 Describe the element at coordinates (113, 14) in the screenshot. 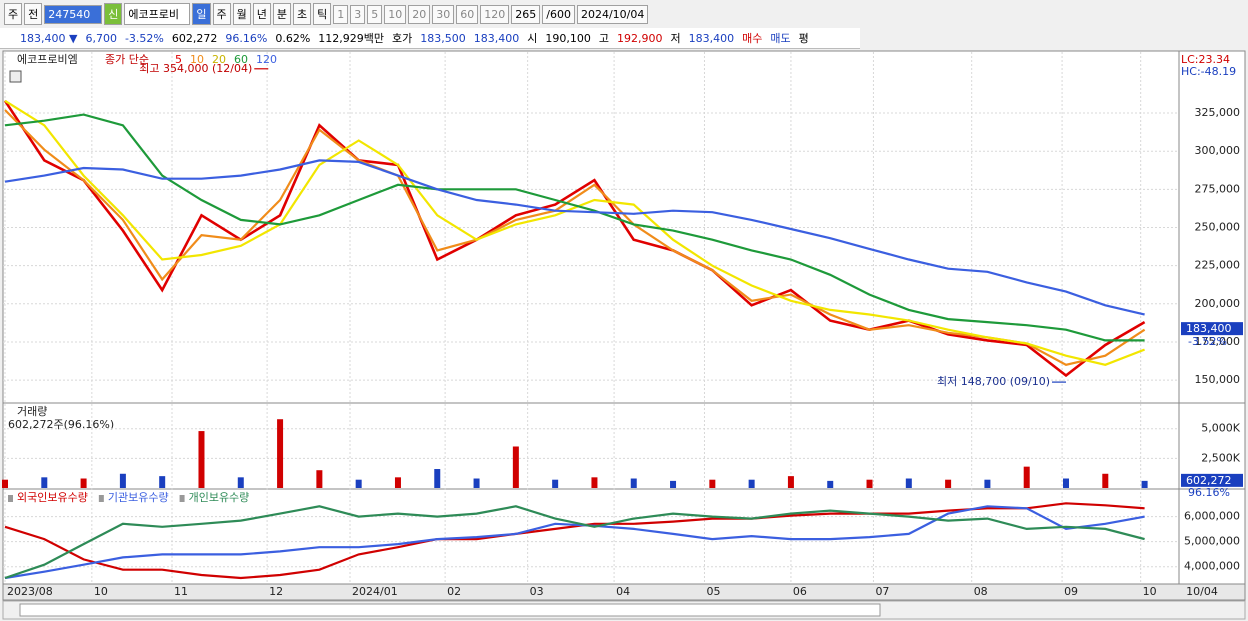

I see `toolbar-button: 신` at that location.